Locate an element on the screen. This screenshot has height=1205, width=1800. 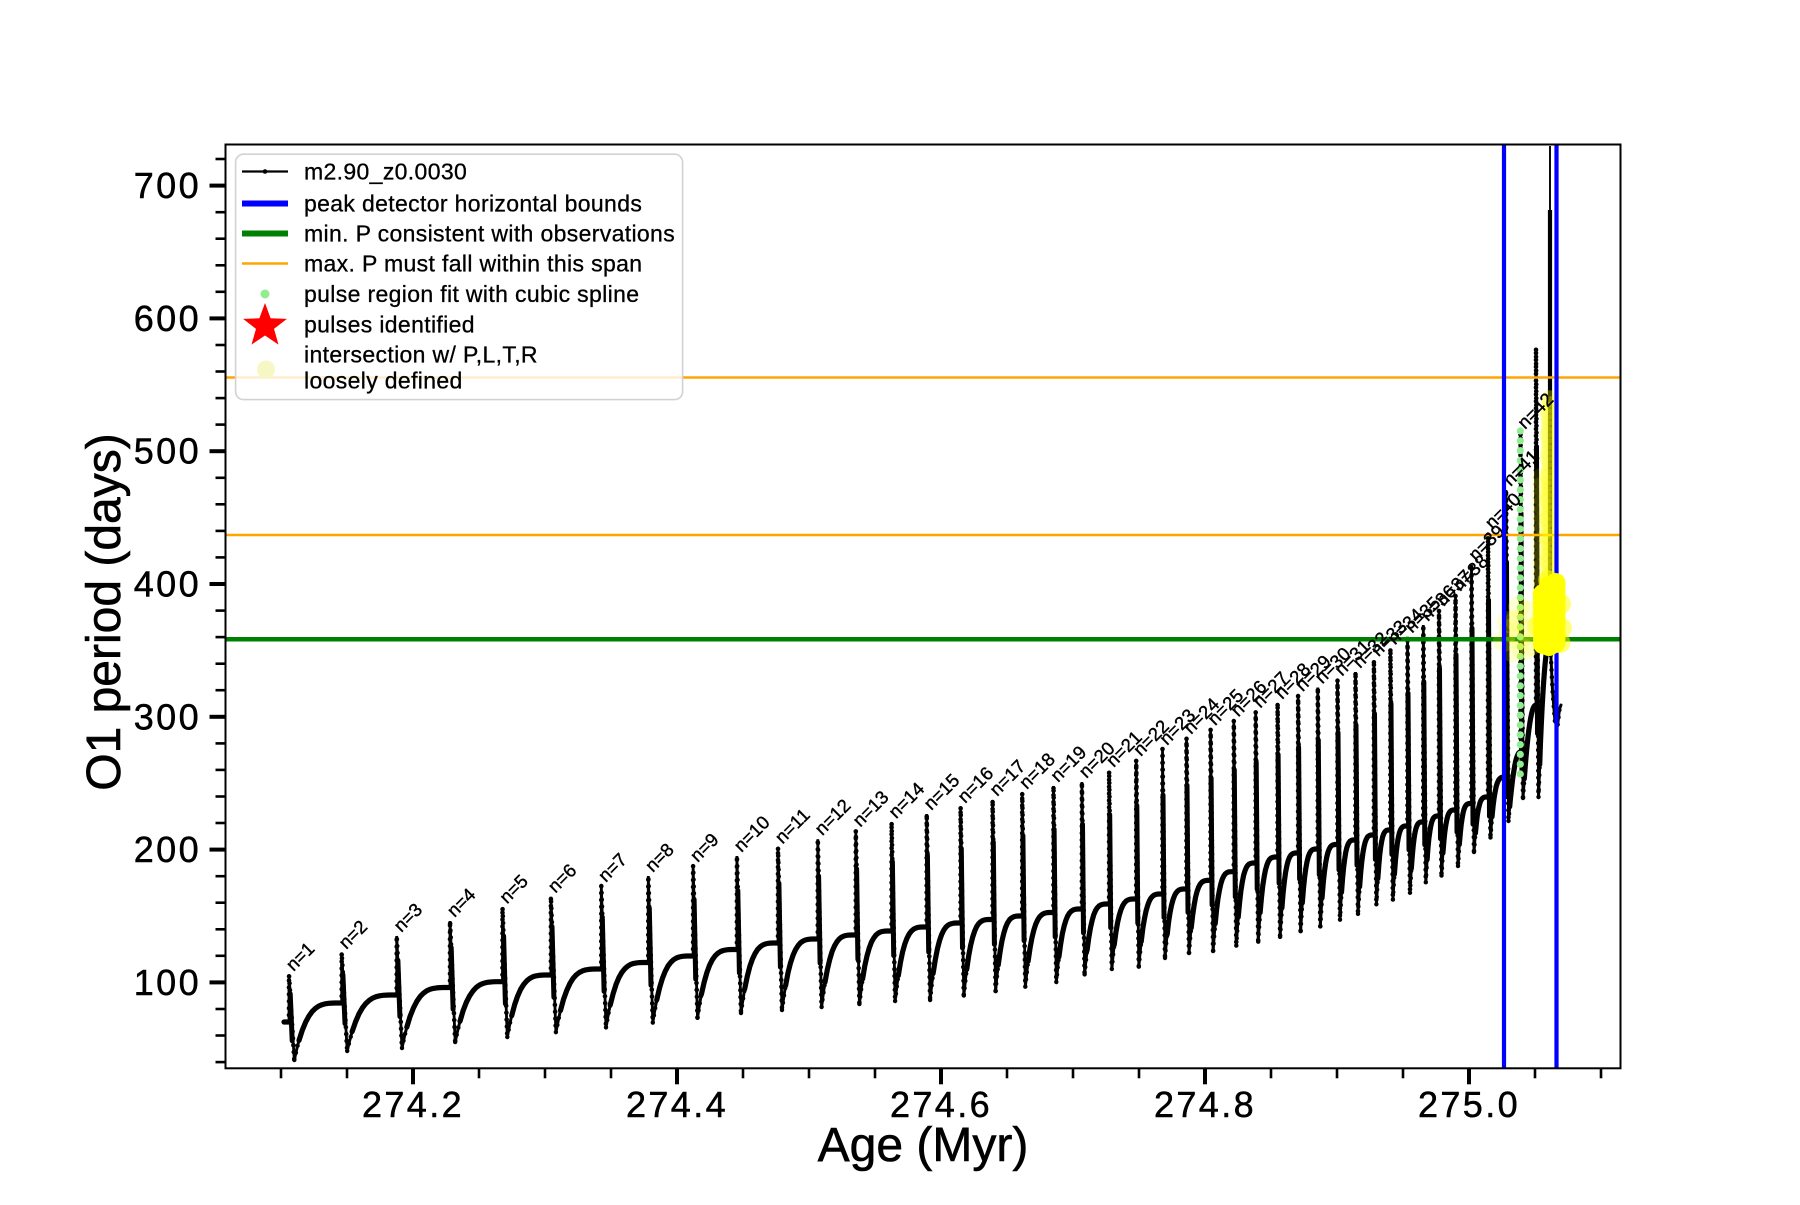
svg-text: 400 is located at coordinates (167, 584).